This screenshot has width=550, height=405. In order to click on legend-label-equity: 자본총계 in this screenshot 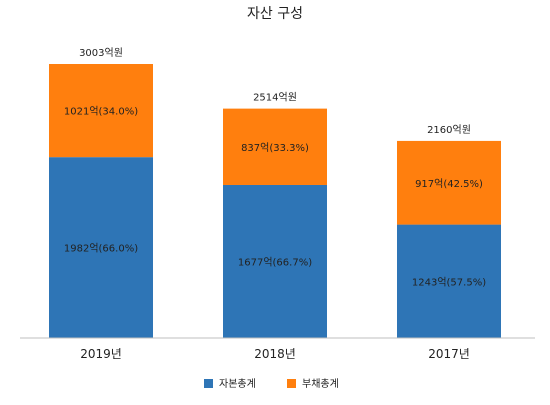, I will do `click(237, 384)`.